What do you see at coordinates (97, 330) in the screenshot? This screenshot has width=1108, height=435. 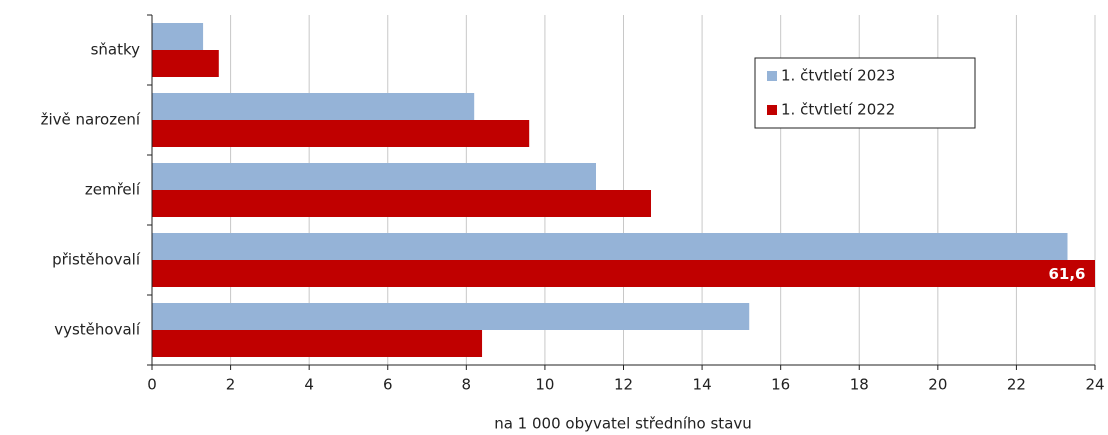 I see `y-tick-label: vystěhovalí` at bounding box center [97, 330].